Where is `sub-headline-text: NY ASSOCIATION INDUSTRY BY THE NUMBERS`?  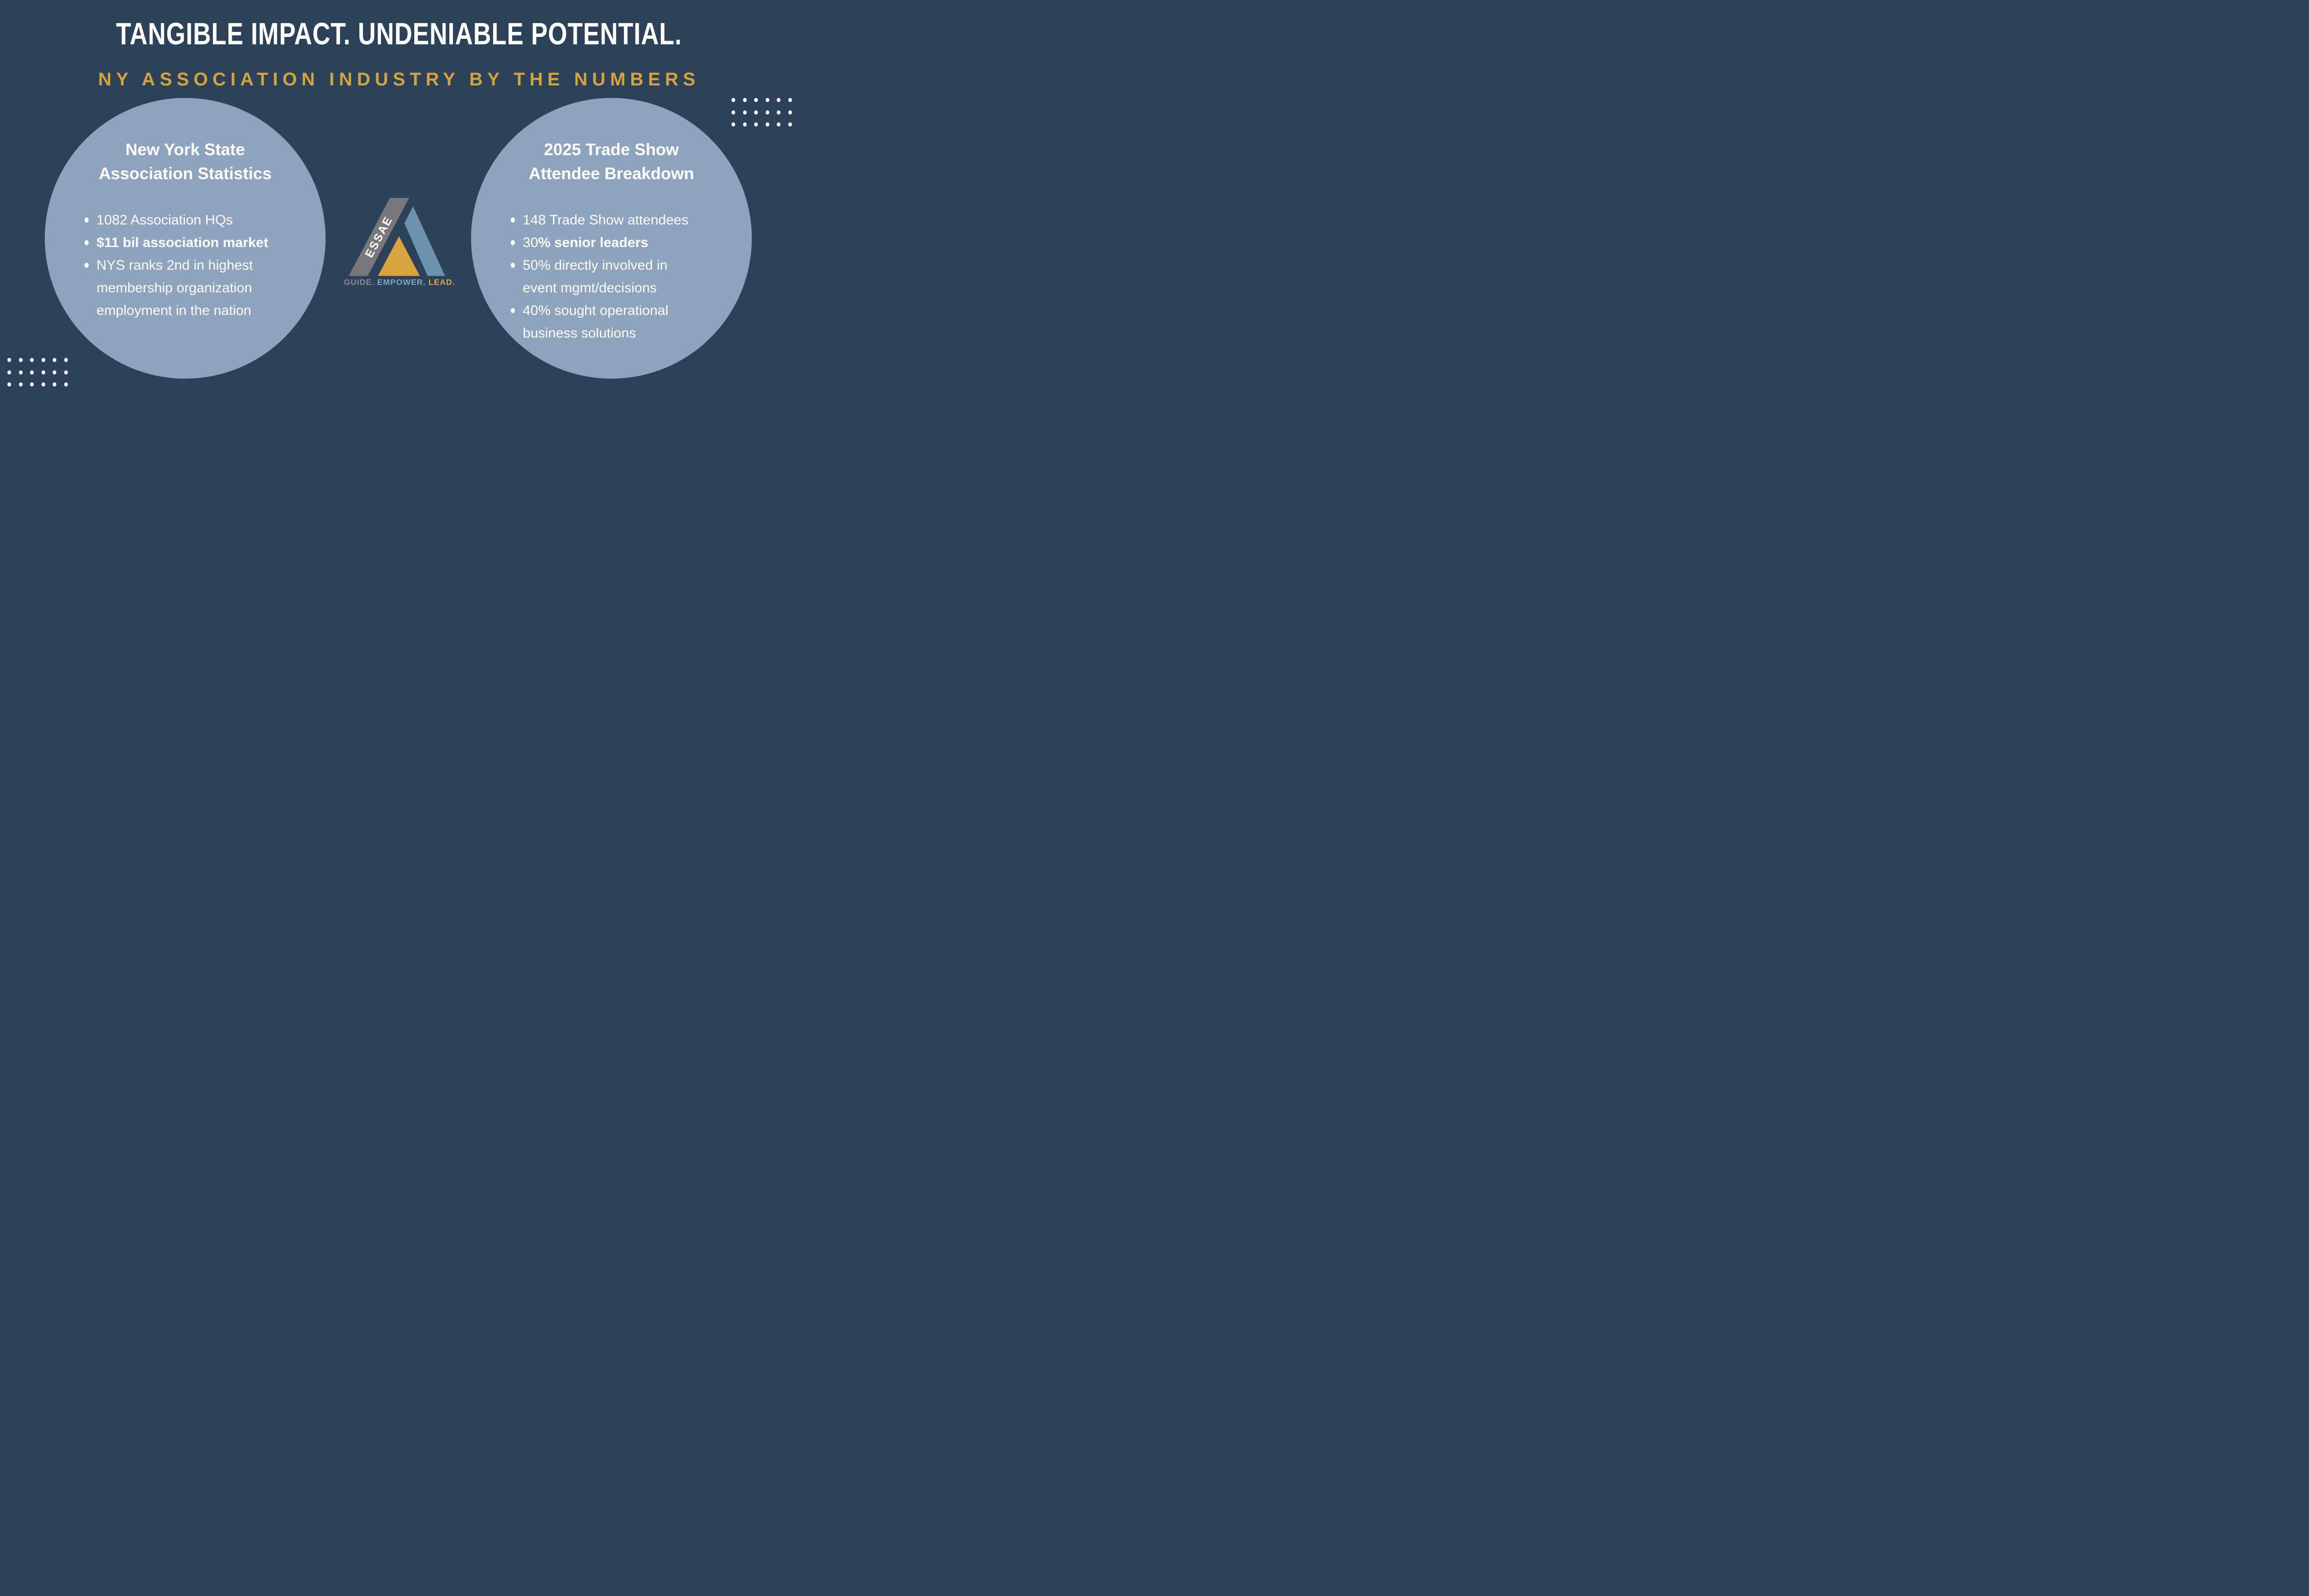 sub-headline-text: NY ASSOCIATION INDUSTRY BY THE NUMBERS is located at coordinates (399, 79).